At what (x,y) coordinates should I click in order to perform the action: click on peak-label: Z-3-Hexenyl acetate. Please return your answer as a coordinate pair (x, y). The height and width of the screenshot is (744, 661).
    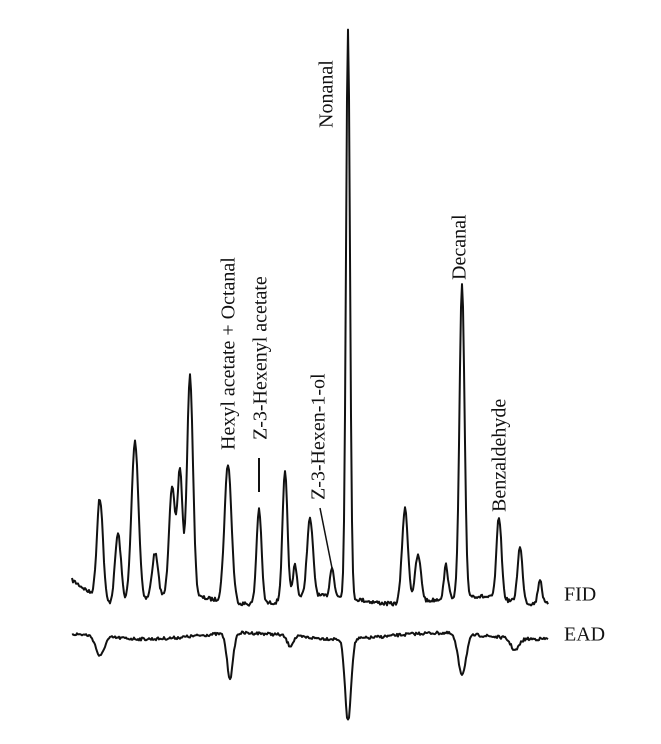
    Looking at the image, I should click on (261, 358).